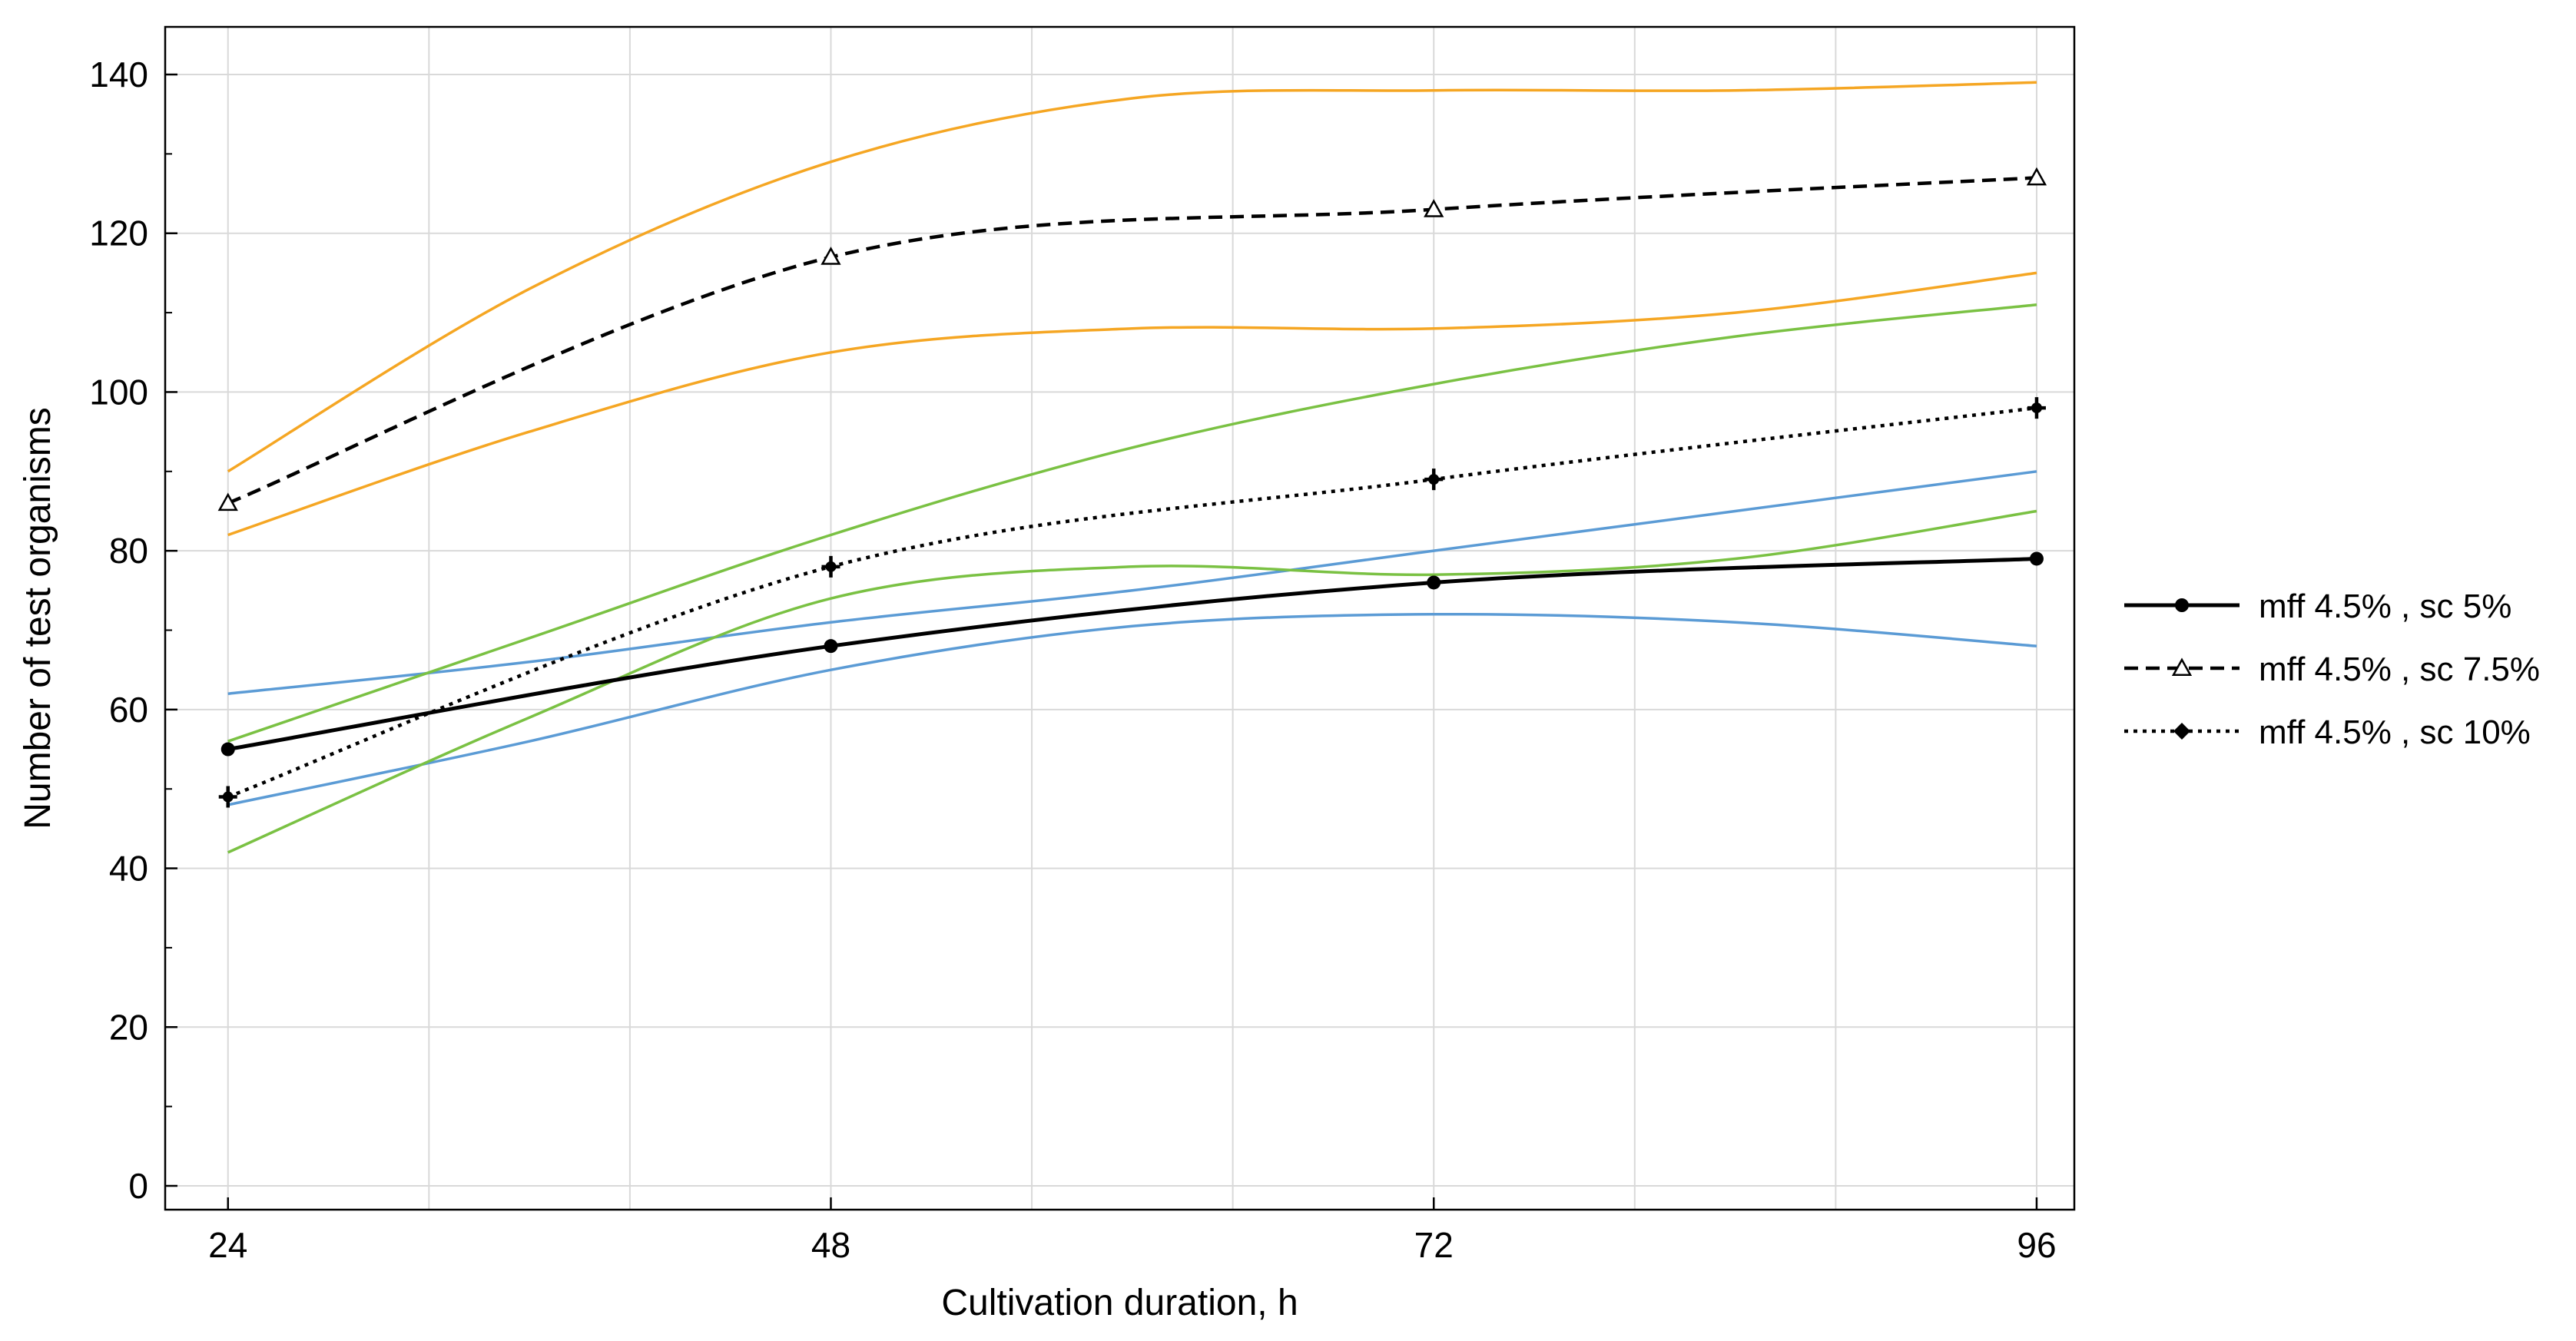 The width and height of the screenshot is (2576, 1341). I want to click on band-upper-line, so click(1132, 582).